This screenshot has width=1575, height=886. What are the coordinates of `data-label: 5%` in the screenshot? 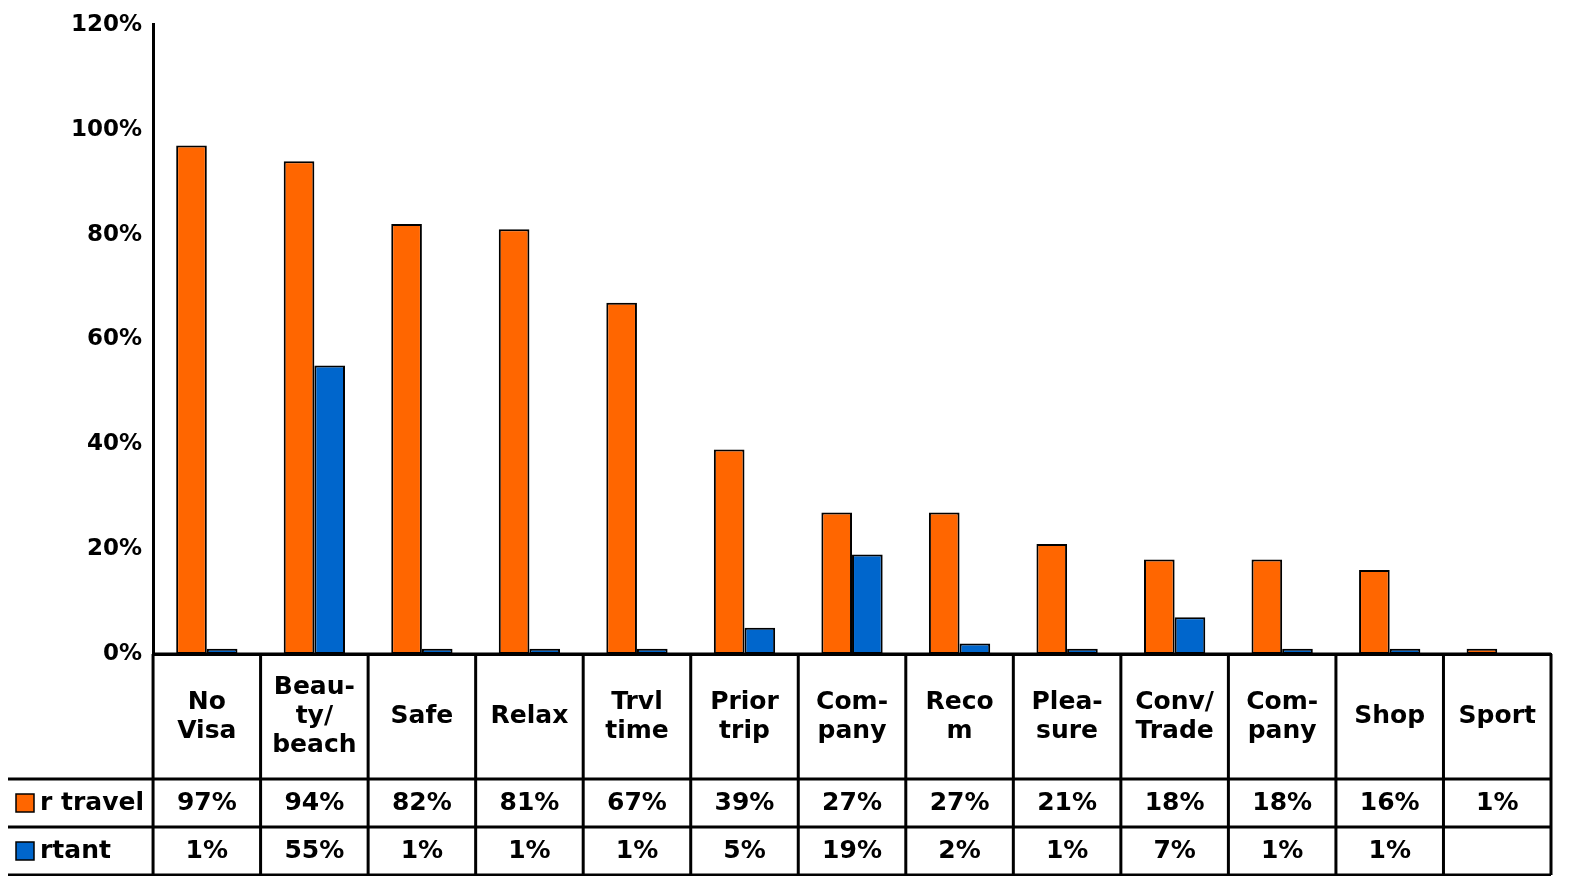 It's located at (744, 849).